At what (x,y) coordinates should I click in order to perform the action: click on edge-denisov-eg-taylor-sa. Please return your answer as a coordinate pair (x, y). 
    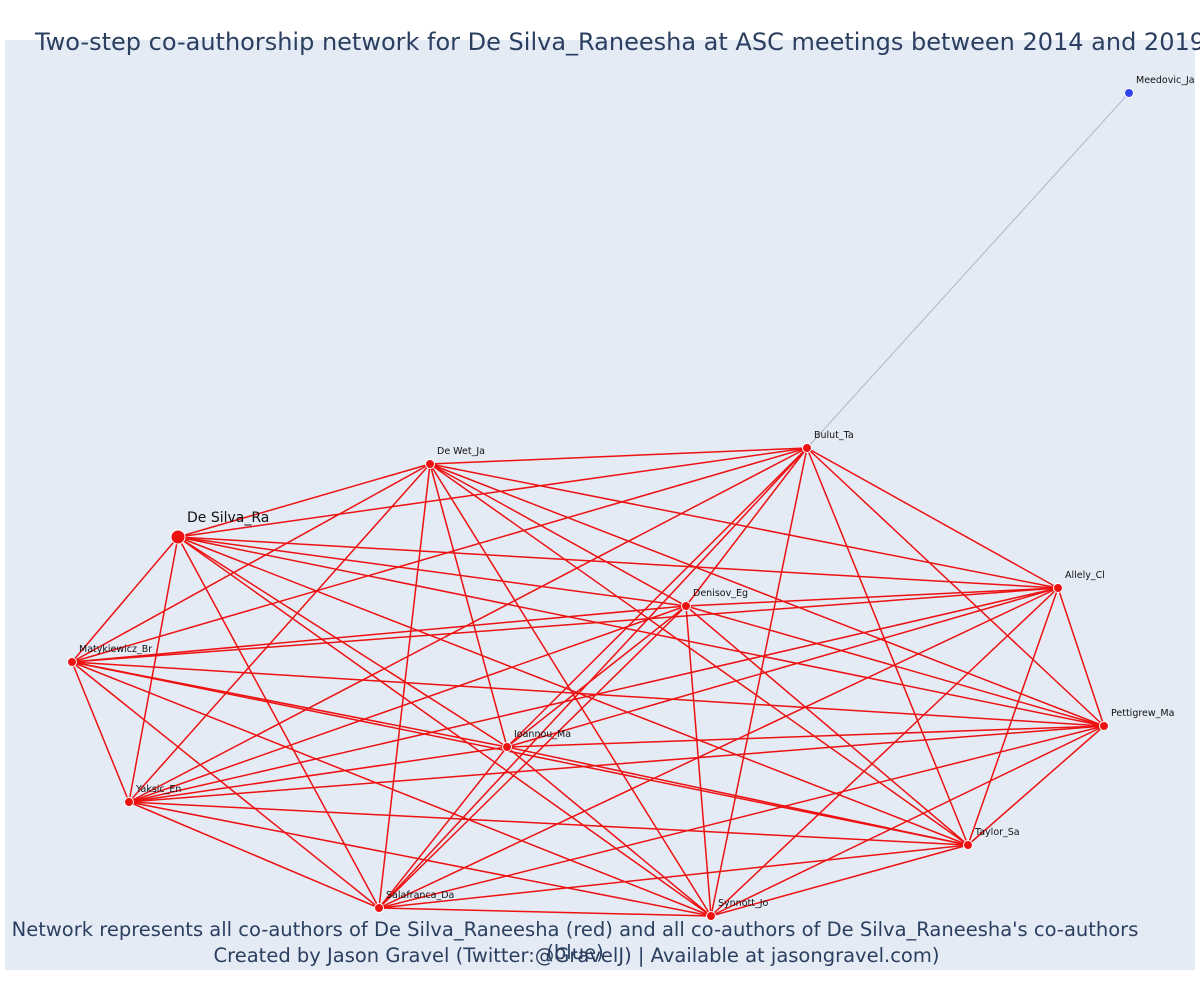
    Looking at the image, I should click on (827, 725).